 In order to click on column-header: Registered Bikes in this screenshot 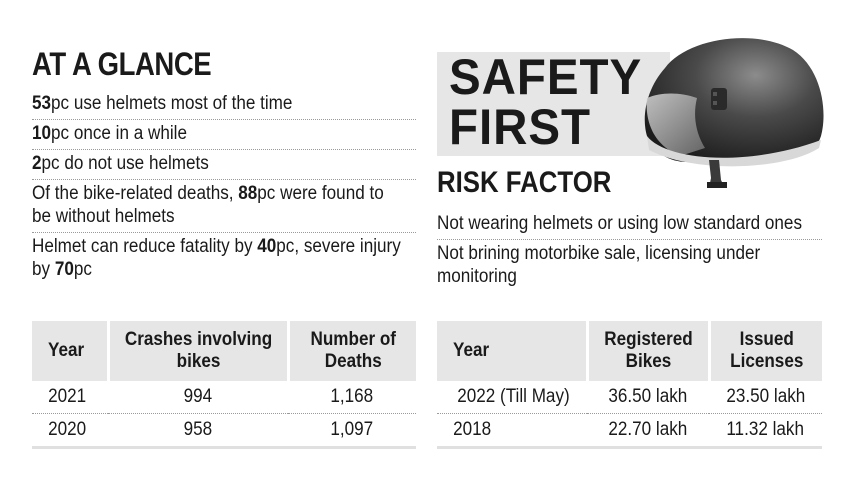, I will do `click(647, 351)`.